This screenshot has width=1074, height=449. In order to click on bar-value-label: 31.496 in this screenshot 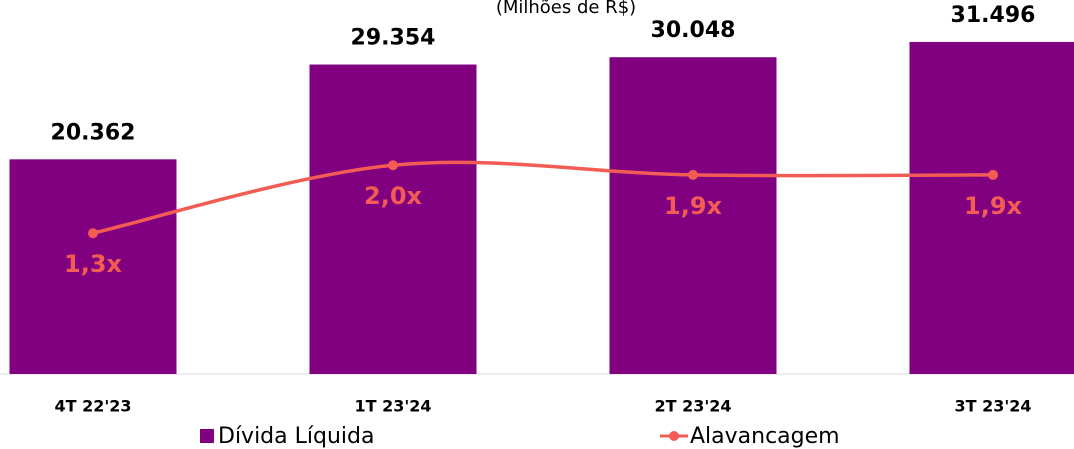, I will do `click(993, 15)`.